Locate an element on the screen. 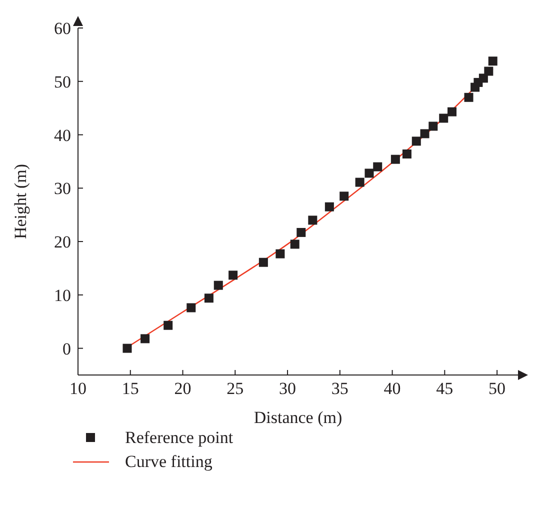 The image size is (544, 514). x-tick-label: 10 is located at coordinates (78, 388).